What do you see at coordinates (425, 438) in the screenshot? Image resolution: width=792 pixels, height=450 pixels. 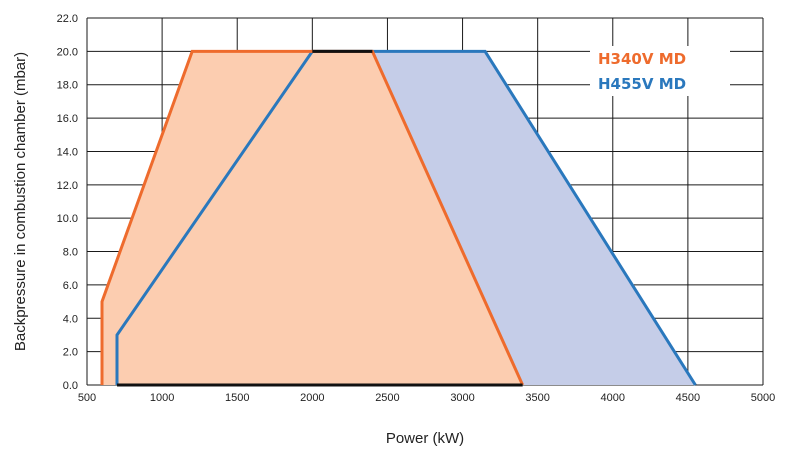 I see `x-axis-title: Power (kW)` at bounding box center [425, 438].